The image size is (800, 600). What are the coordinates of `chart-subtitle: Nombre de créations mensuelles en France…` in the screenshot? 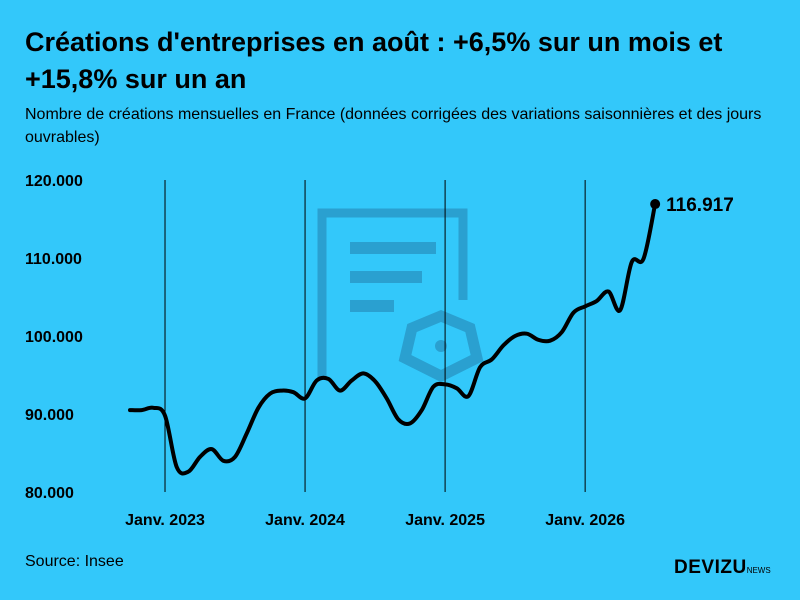 It's located at (393, 126).